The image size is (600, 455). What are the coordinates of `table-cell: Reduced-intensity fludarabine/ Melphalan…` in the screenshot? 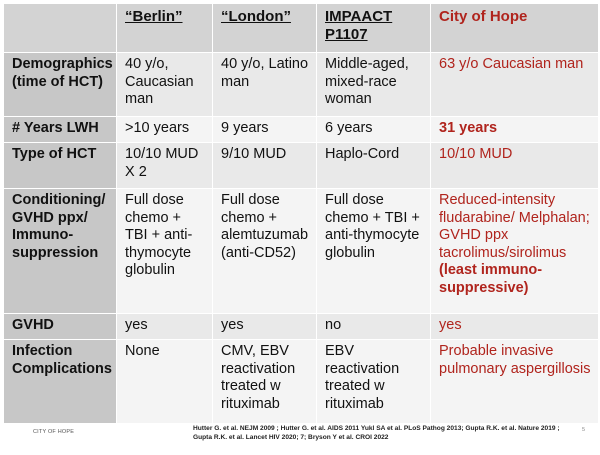 It's located at (514, 251).